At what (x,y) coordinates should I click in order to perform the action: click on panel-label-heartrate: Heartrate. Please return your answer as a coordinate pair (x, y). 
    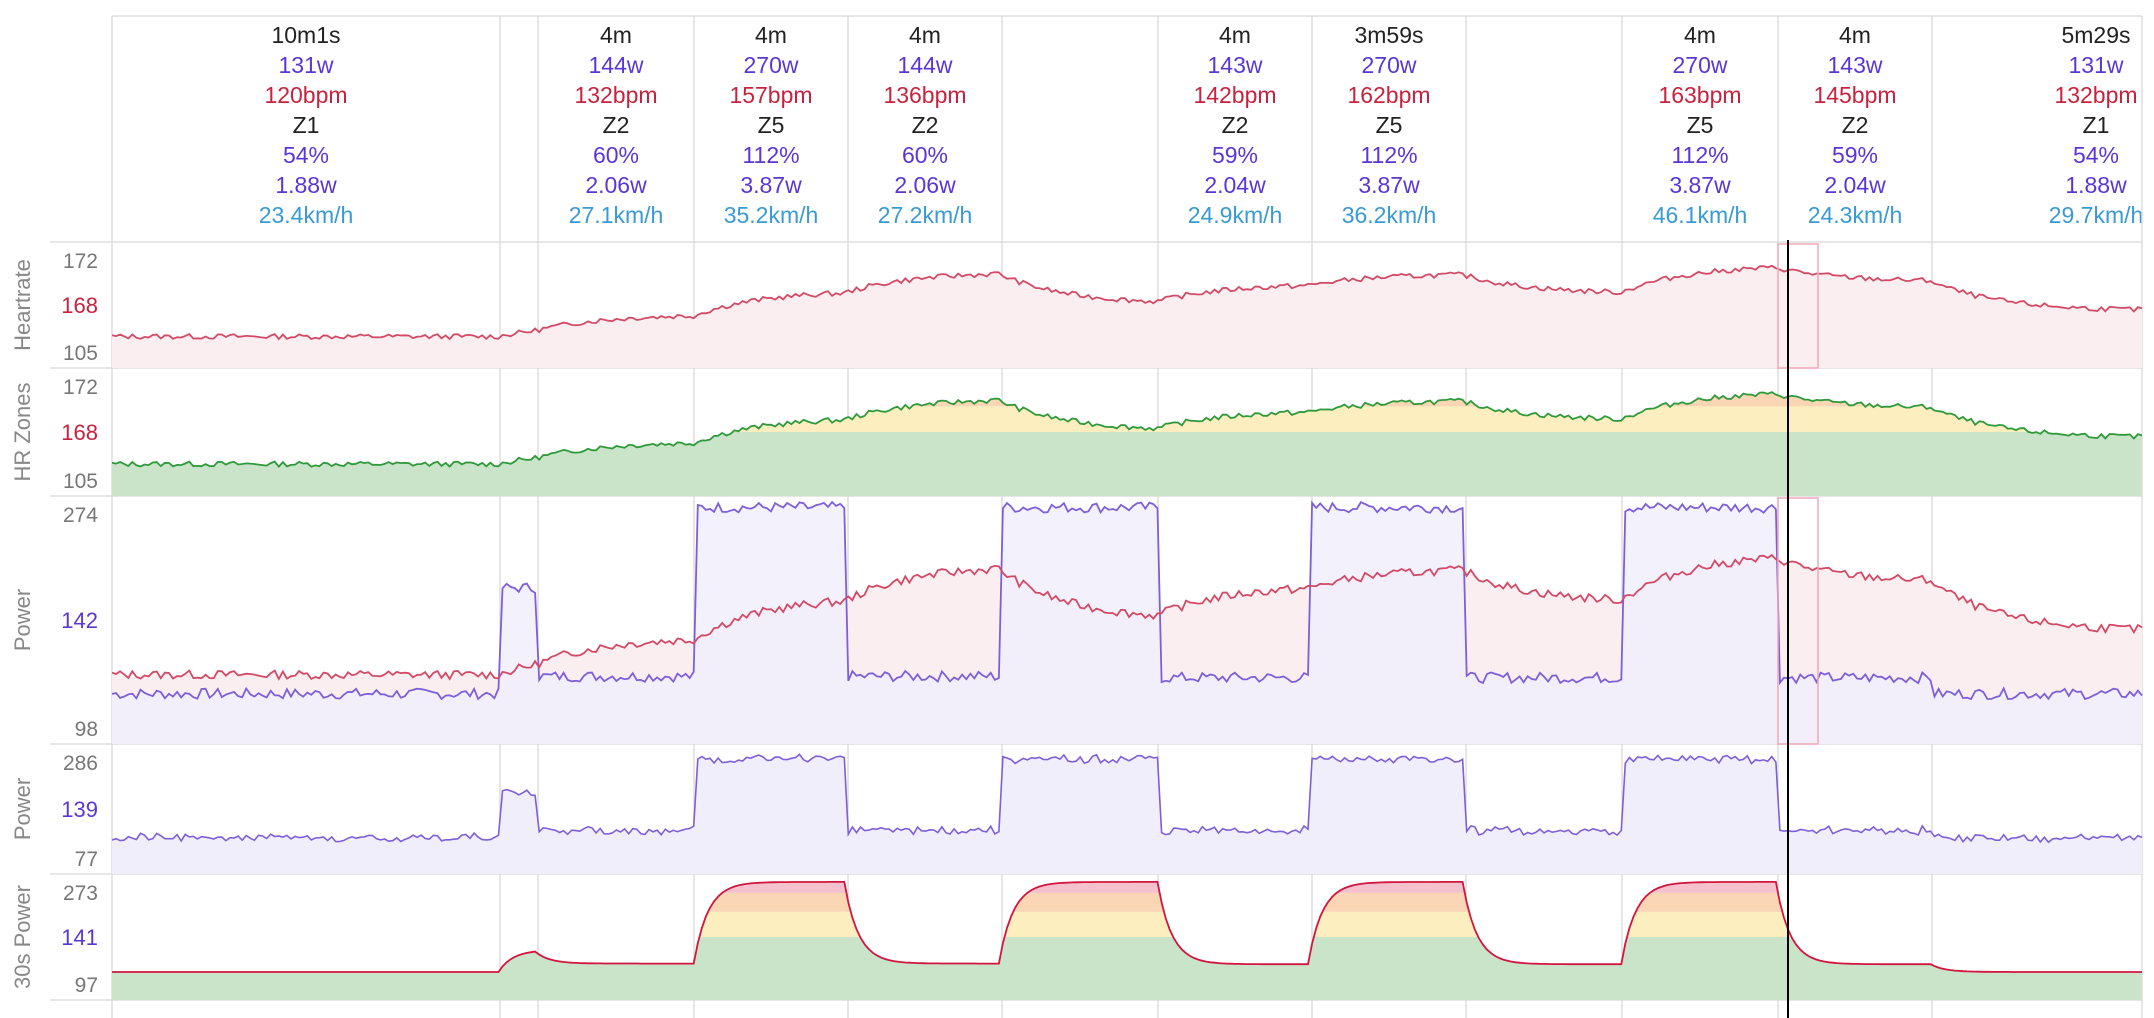
    Looking at the image, I should click on (22, 305).